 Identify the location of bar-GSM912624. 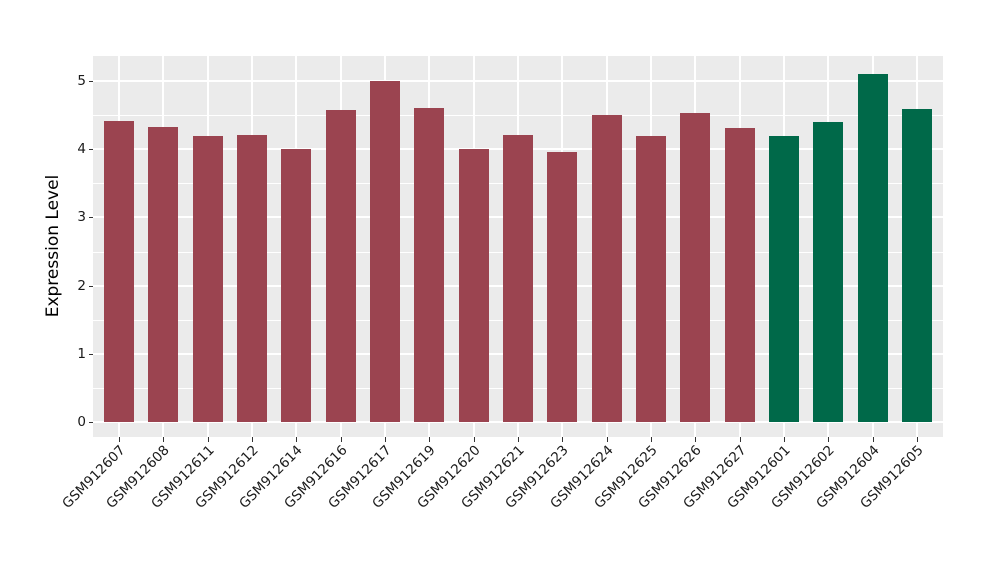
(606, 268).